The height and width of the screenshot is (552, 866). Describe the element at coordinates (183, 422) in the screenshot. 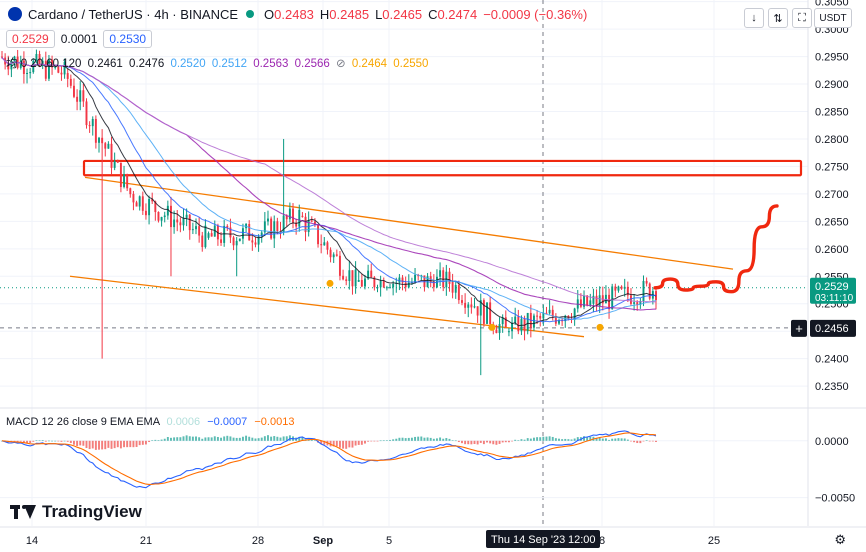

I see `macd-histogram-value: 0.0006` at that location.